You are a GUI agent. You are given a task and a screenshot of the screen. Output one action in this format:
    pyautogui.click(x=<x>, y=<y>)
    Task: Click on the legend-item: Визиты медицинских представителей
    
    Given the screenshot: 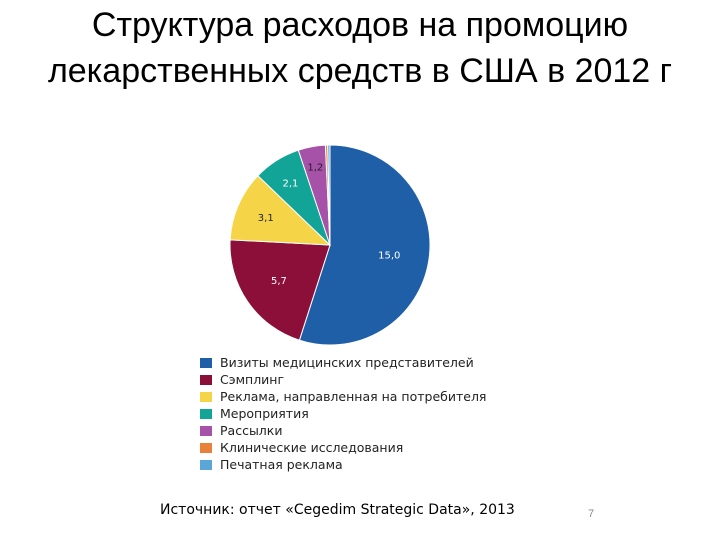 What is the action you would take?
    pyautogui.click(x=343, y=362)
    